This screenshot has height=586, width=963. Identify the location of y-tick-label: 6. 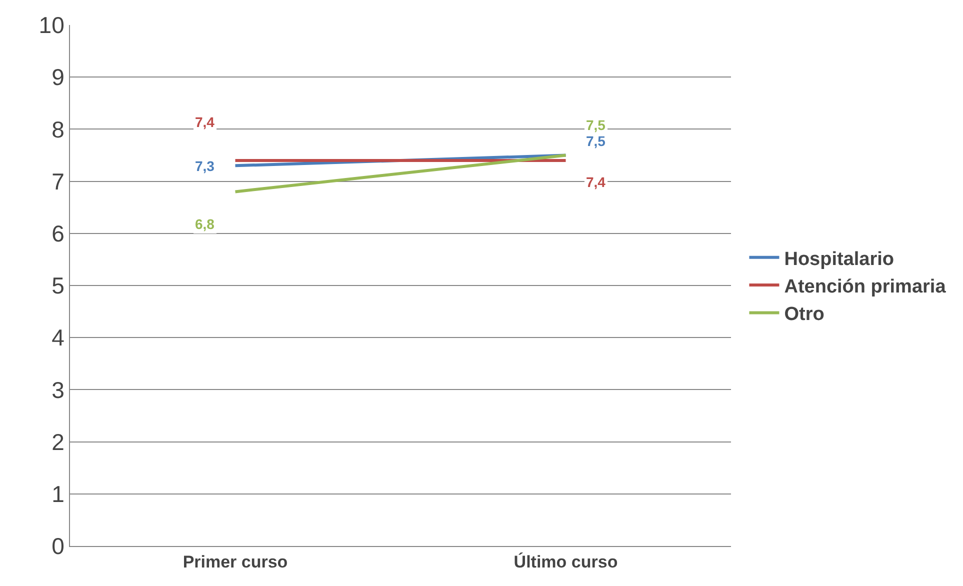
(58, 233).